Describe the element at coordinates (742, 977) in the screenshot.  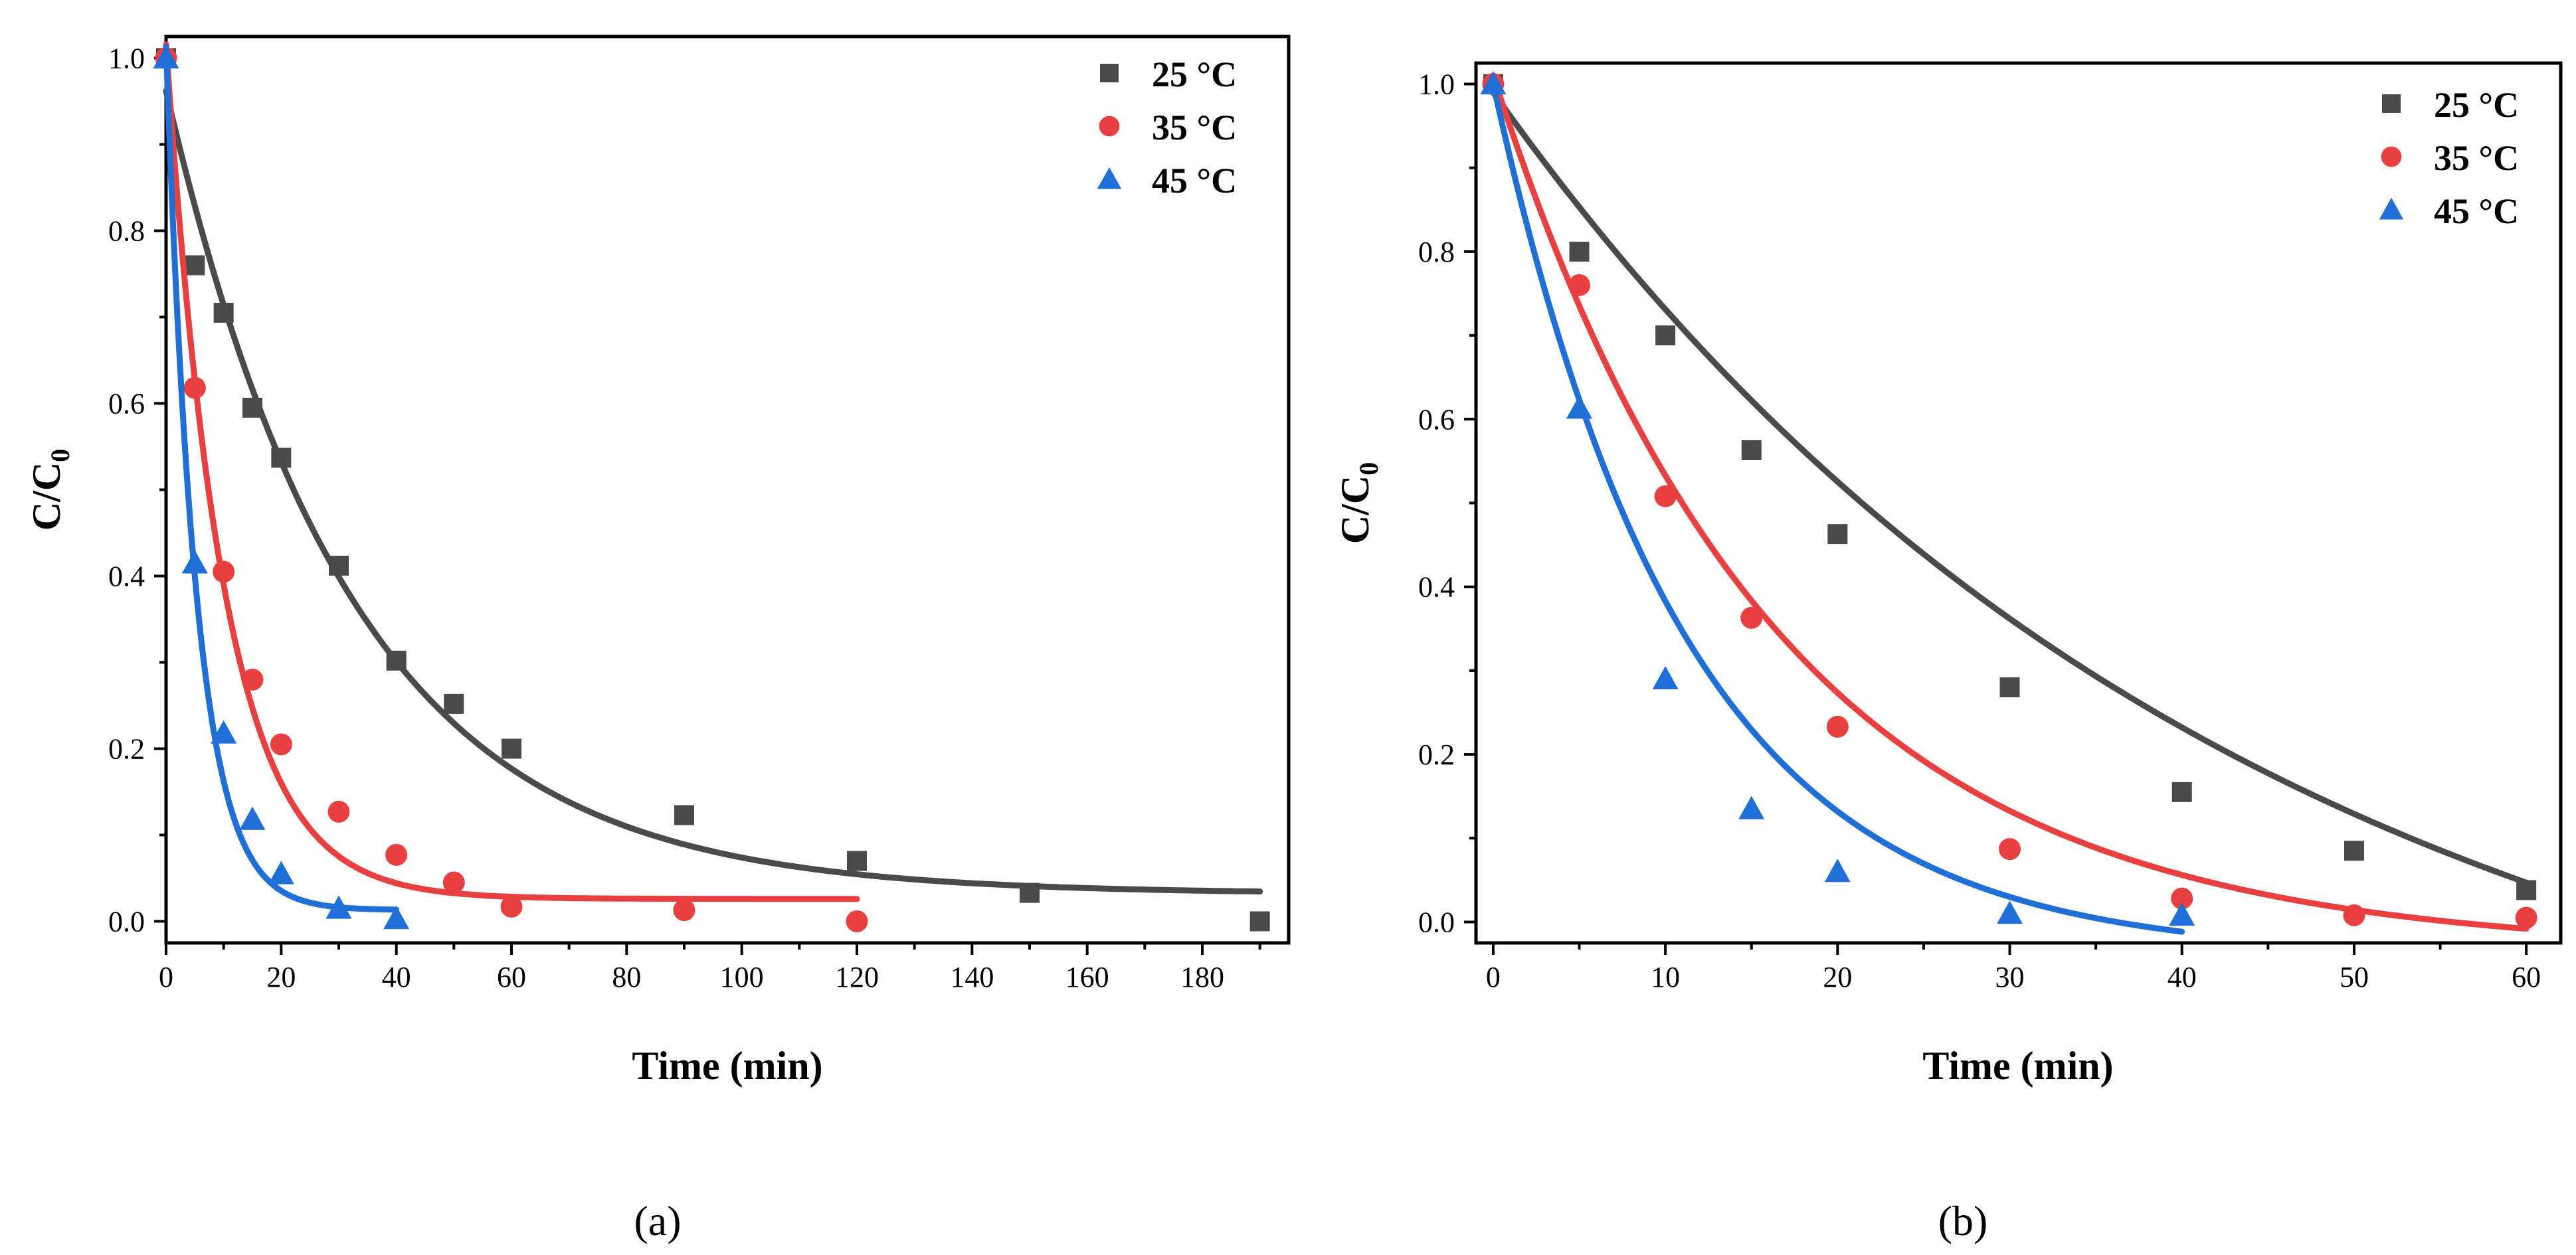
I see `x-tick-label: 100` at that location.